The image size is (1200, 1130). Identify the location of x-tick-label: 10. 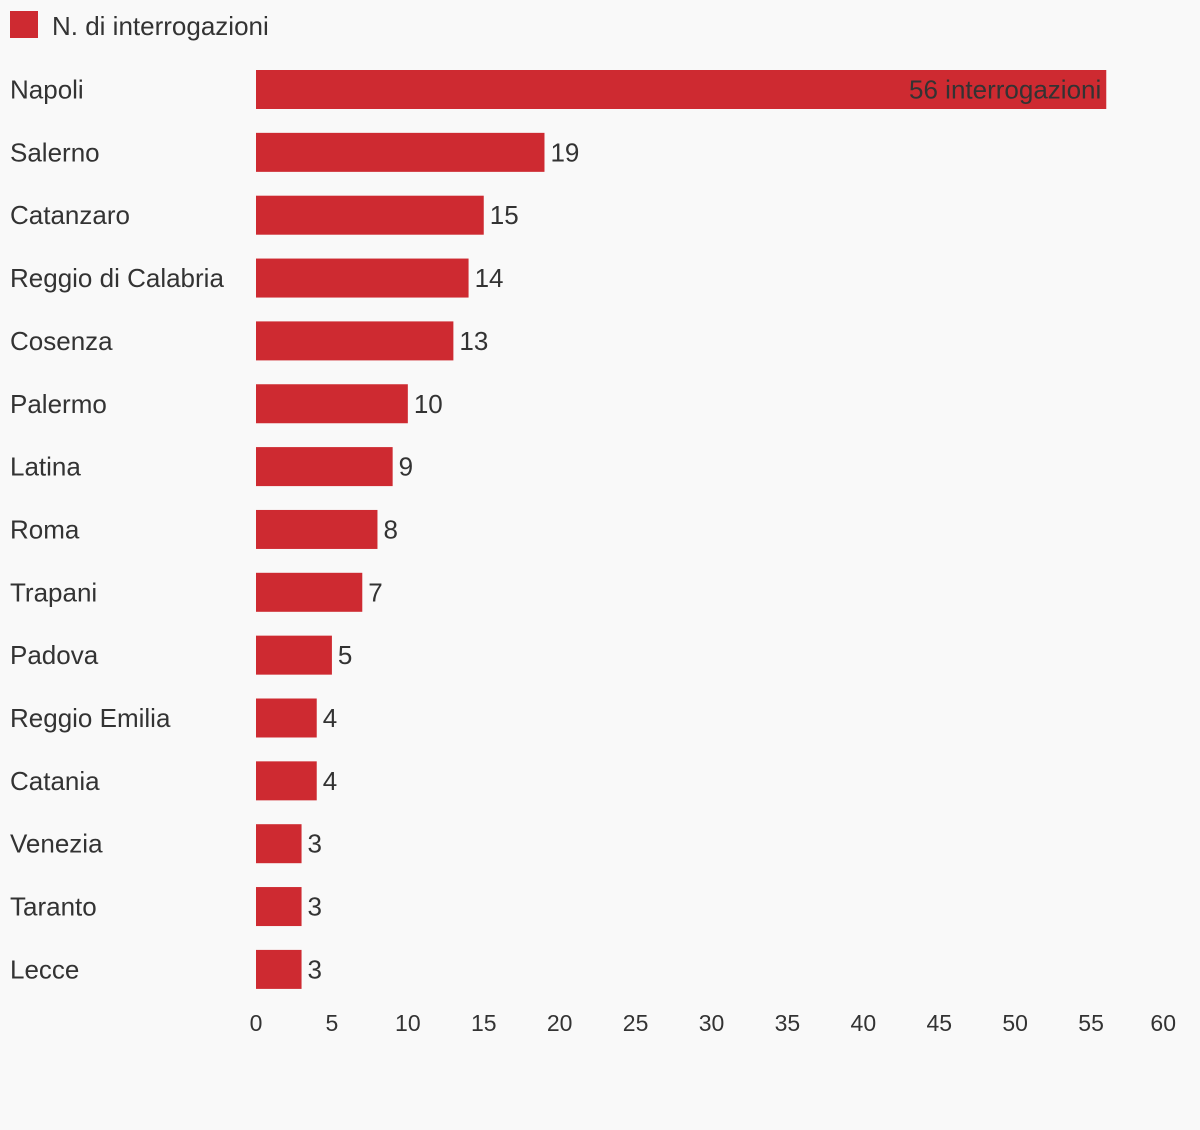
(408, 1023).